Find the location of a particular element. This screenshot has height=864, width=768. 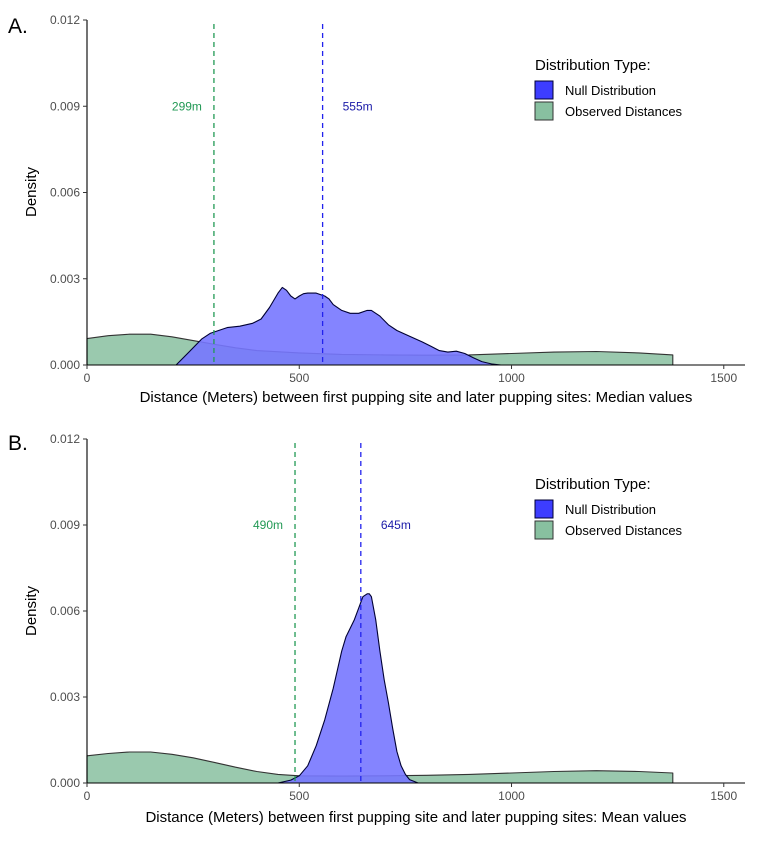

panel-label: A. is located at coordinates (18, 26).